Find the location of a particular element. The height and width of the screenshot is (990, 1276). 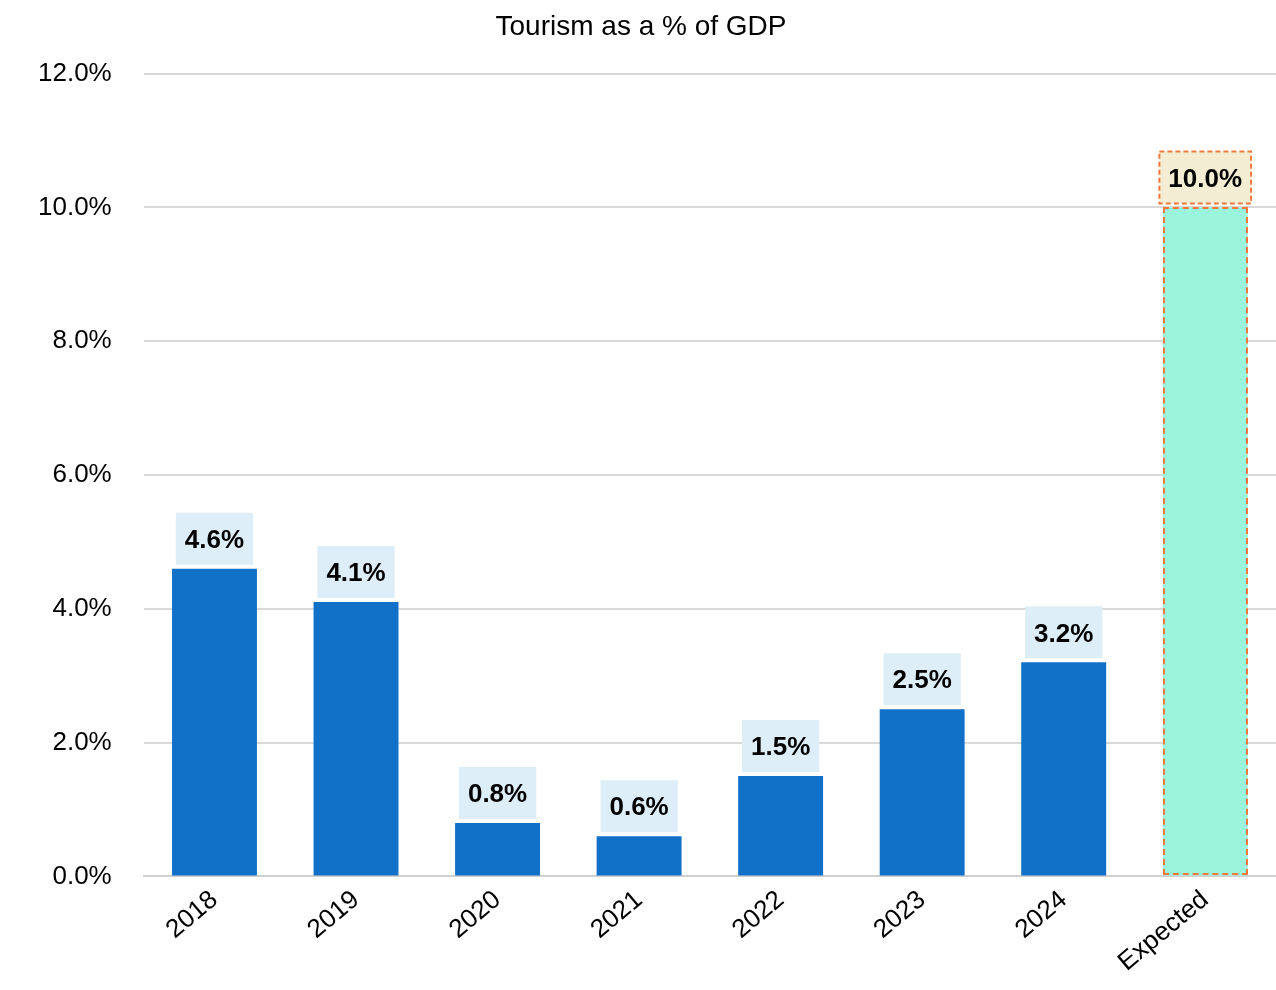

data-label: 1.5% is located at coordinates (781, 746).